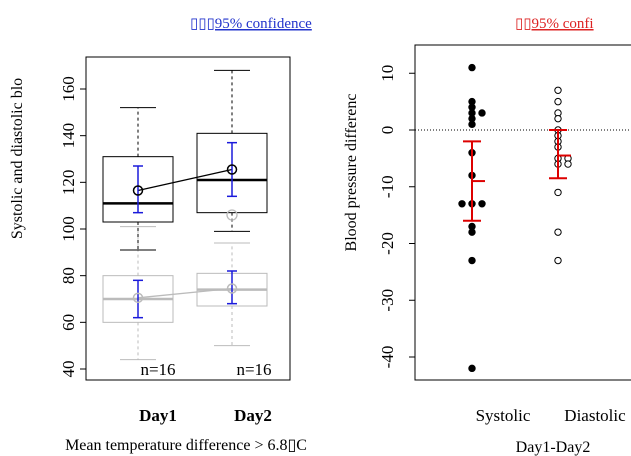 This screenshot has width=631, height=456. Describe the element at coordinates (595, 415) in the screenshot. I see `x-category-label: Diastolic` at that location.